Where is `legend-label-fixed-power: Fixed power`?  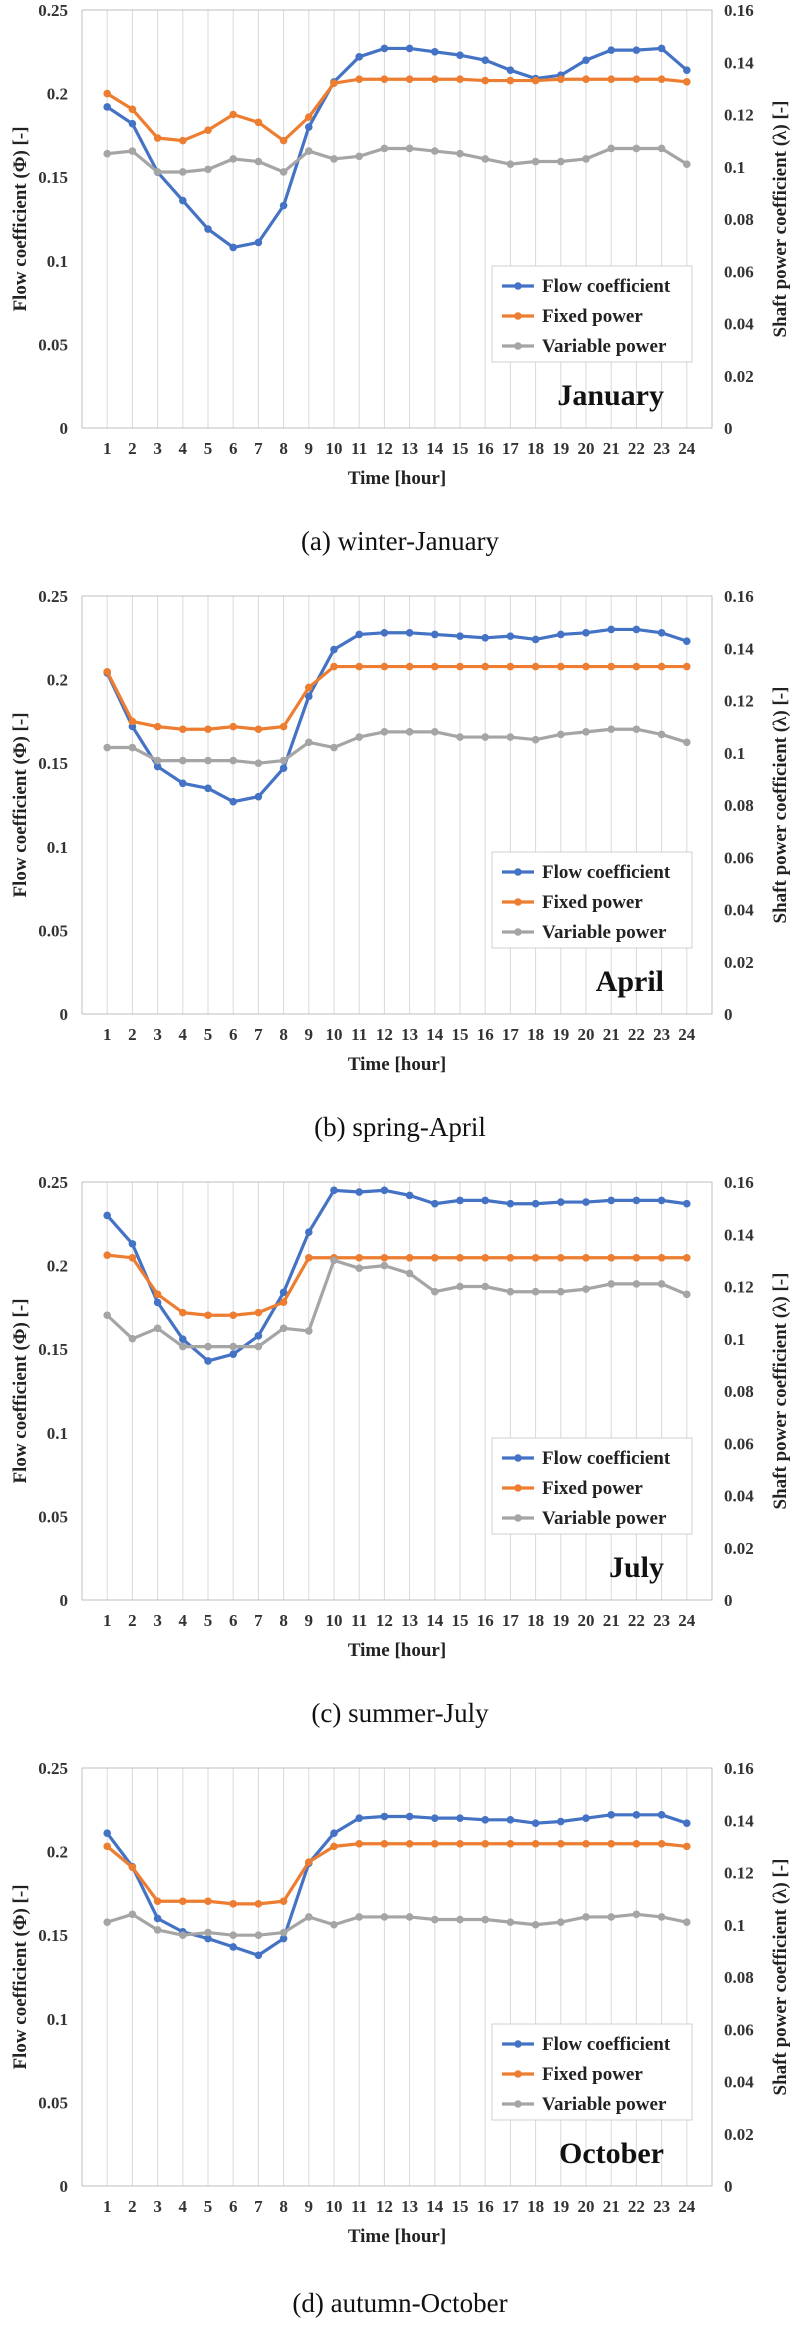
legend-label-fixed-power: Fixed power is located at coordinates (592, 2074).